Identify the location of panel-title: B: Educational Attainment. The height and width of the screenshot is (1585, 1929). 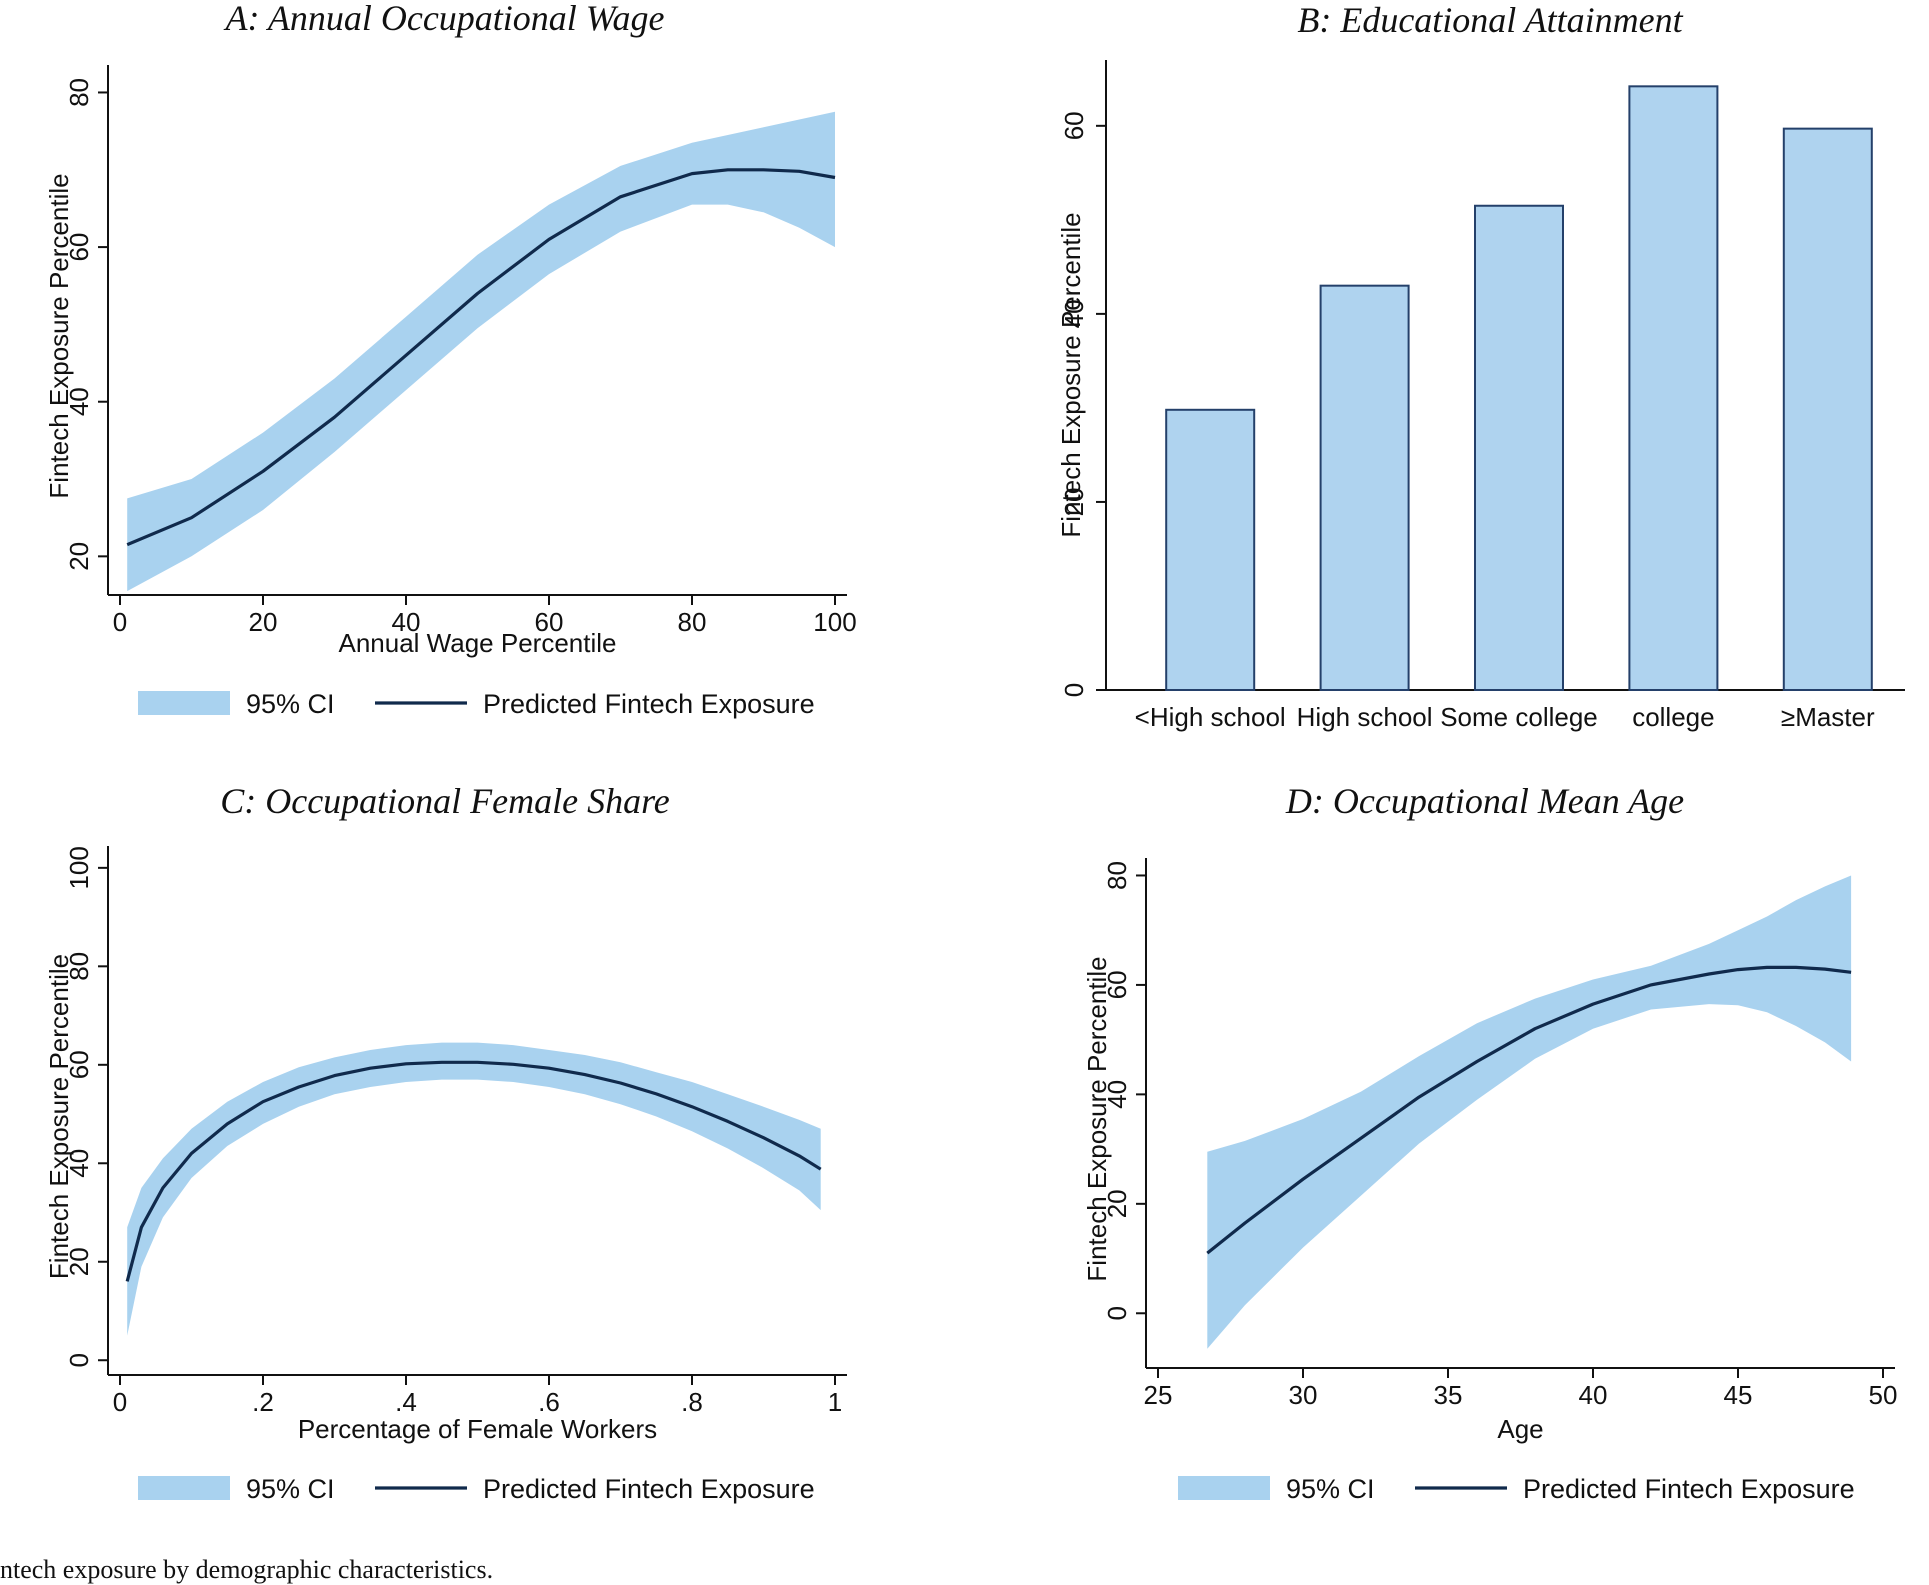
(1490, 20).